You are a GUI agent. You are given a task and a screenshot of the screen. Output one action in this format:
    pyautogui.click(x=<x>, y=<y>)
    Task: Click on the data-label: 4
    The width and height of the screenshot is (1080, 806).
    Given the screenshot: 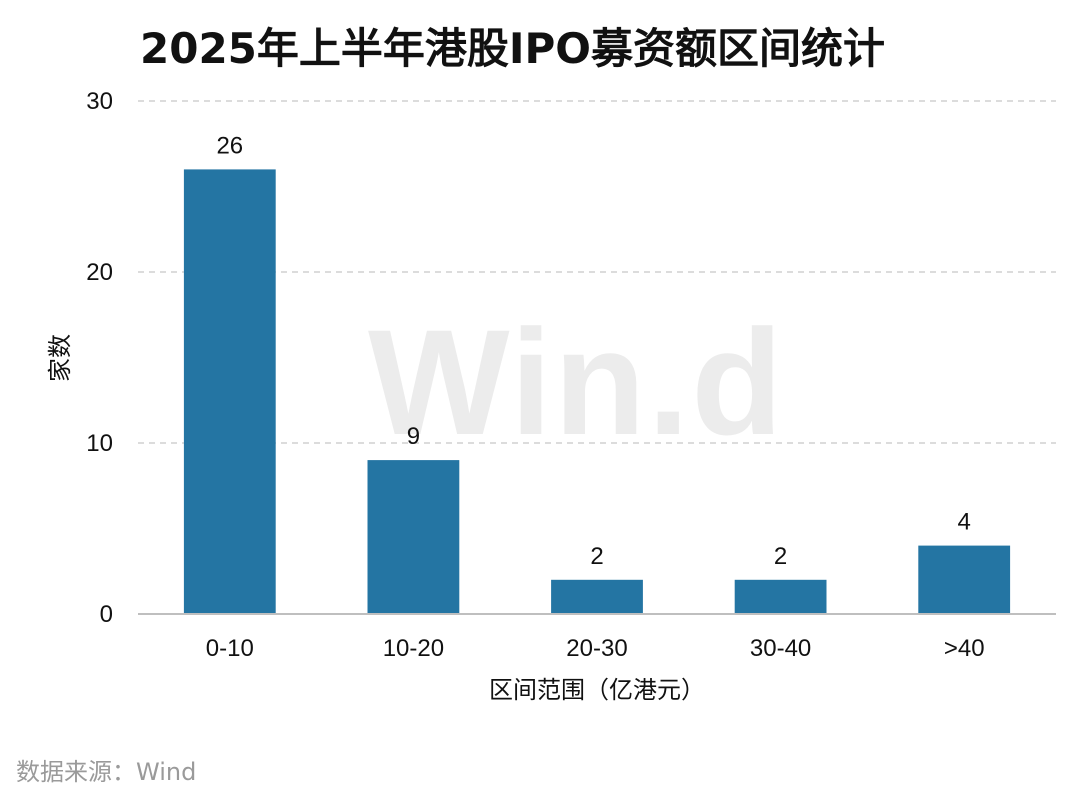 What is the action you would take?
    pyautogui.click(x=964, y=522)
    